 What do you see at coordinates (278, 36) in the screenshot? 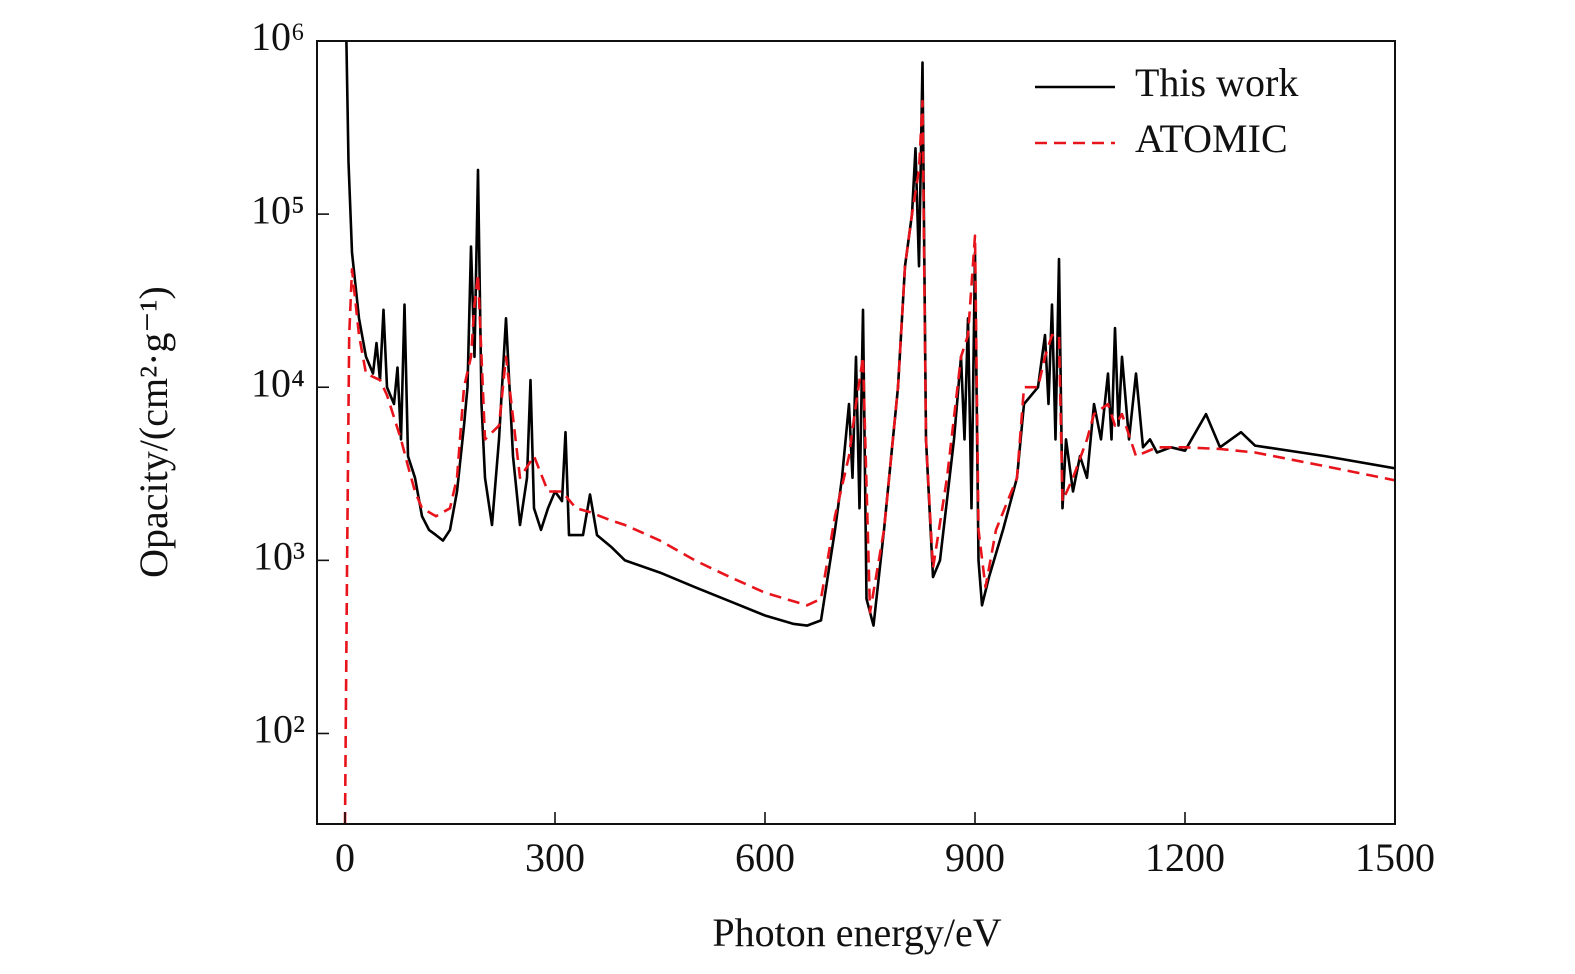
I see `y-tick-label: 10⁶` at bounding box center [278, 36].